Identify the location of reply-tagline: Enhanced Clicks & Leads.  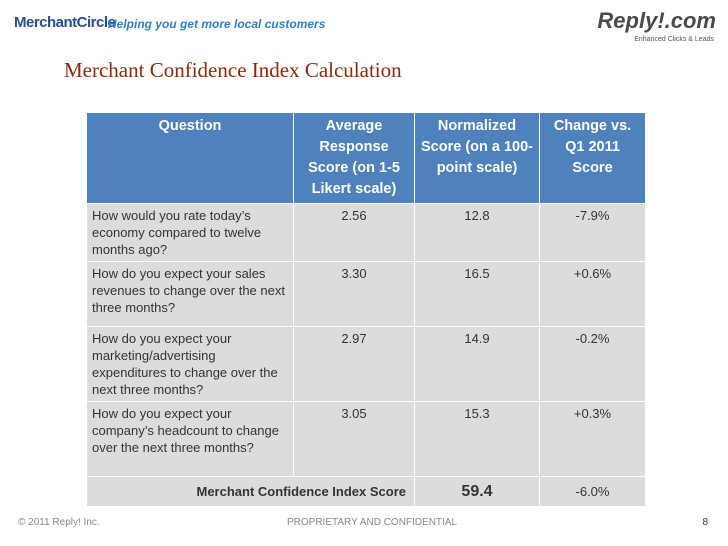
(674, 39).